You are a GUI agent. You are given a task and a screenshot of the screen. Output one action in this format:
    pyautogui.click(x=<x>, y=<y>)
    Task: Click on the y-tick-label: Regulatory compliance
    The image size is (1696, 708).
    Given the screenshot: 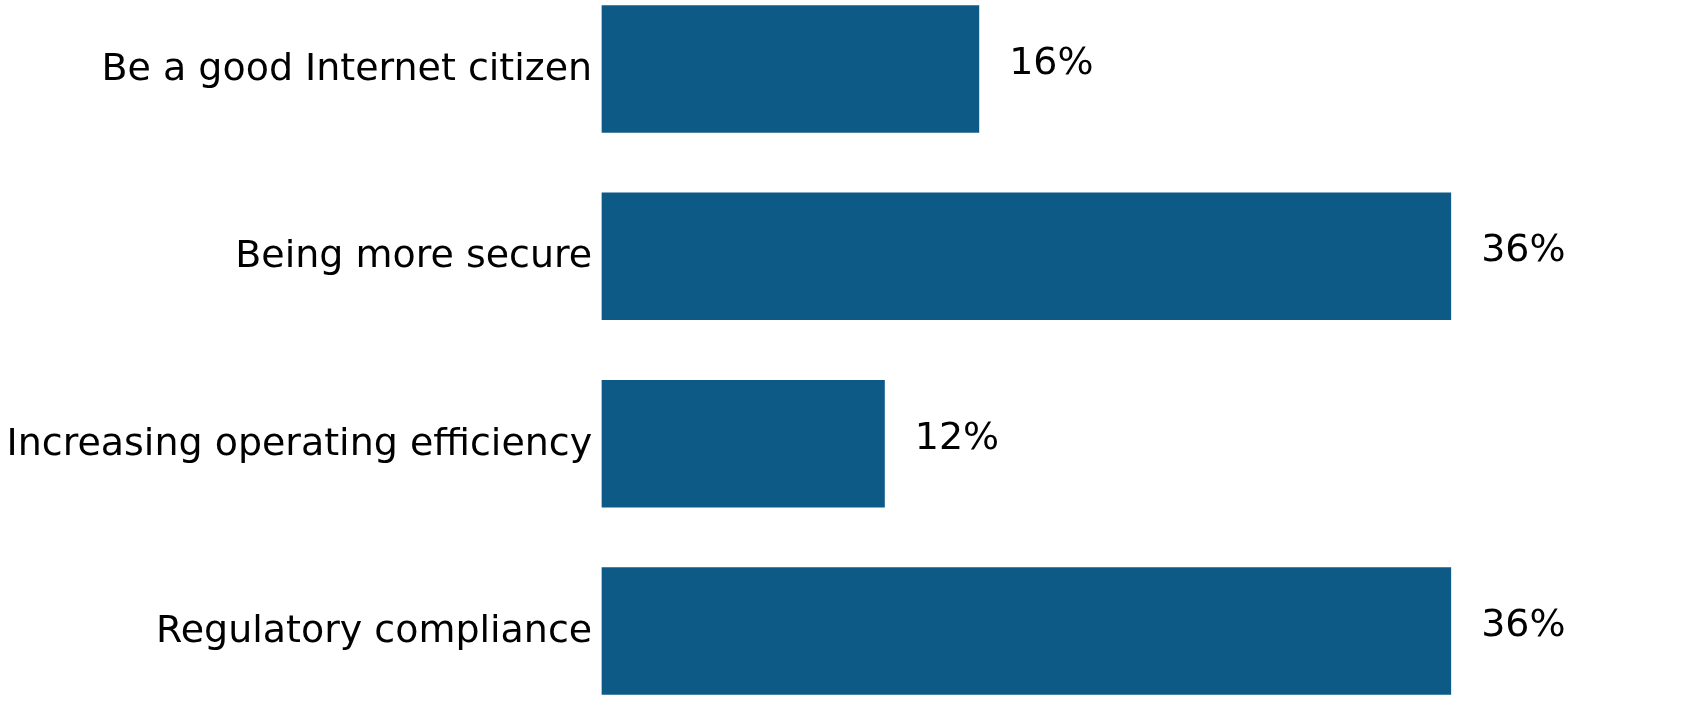 What is the action you would take?
    pyautogui.click(x=374, y=629)
    